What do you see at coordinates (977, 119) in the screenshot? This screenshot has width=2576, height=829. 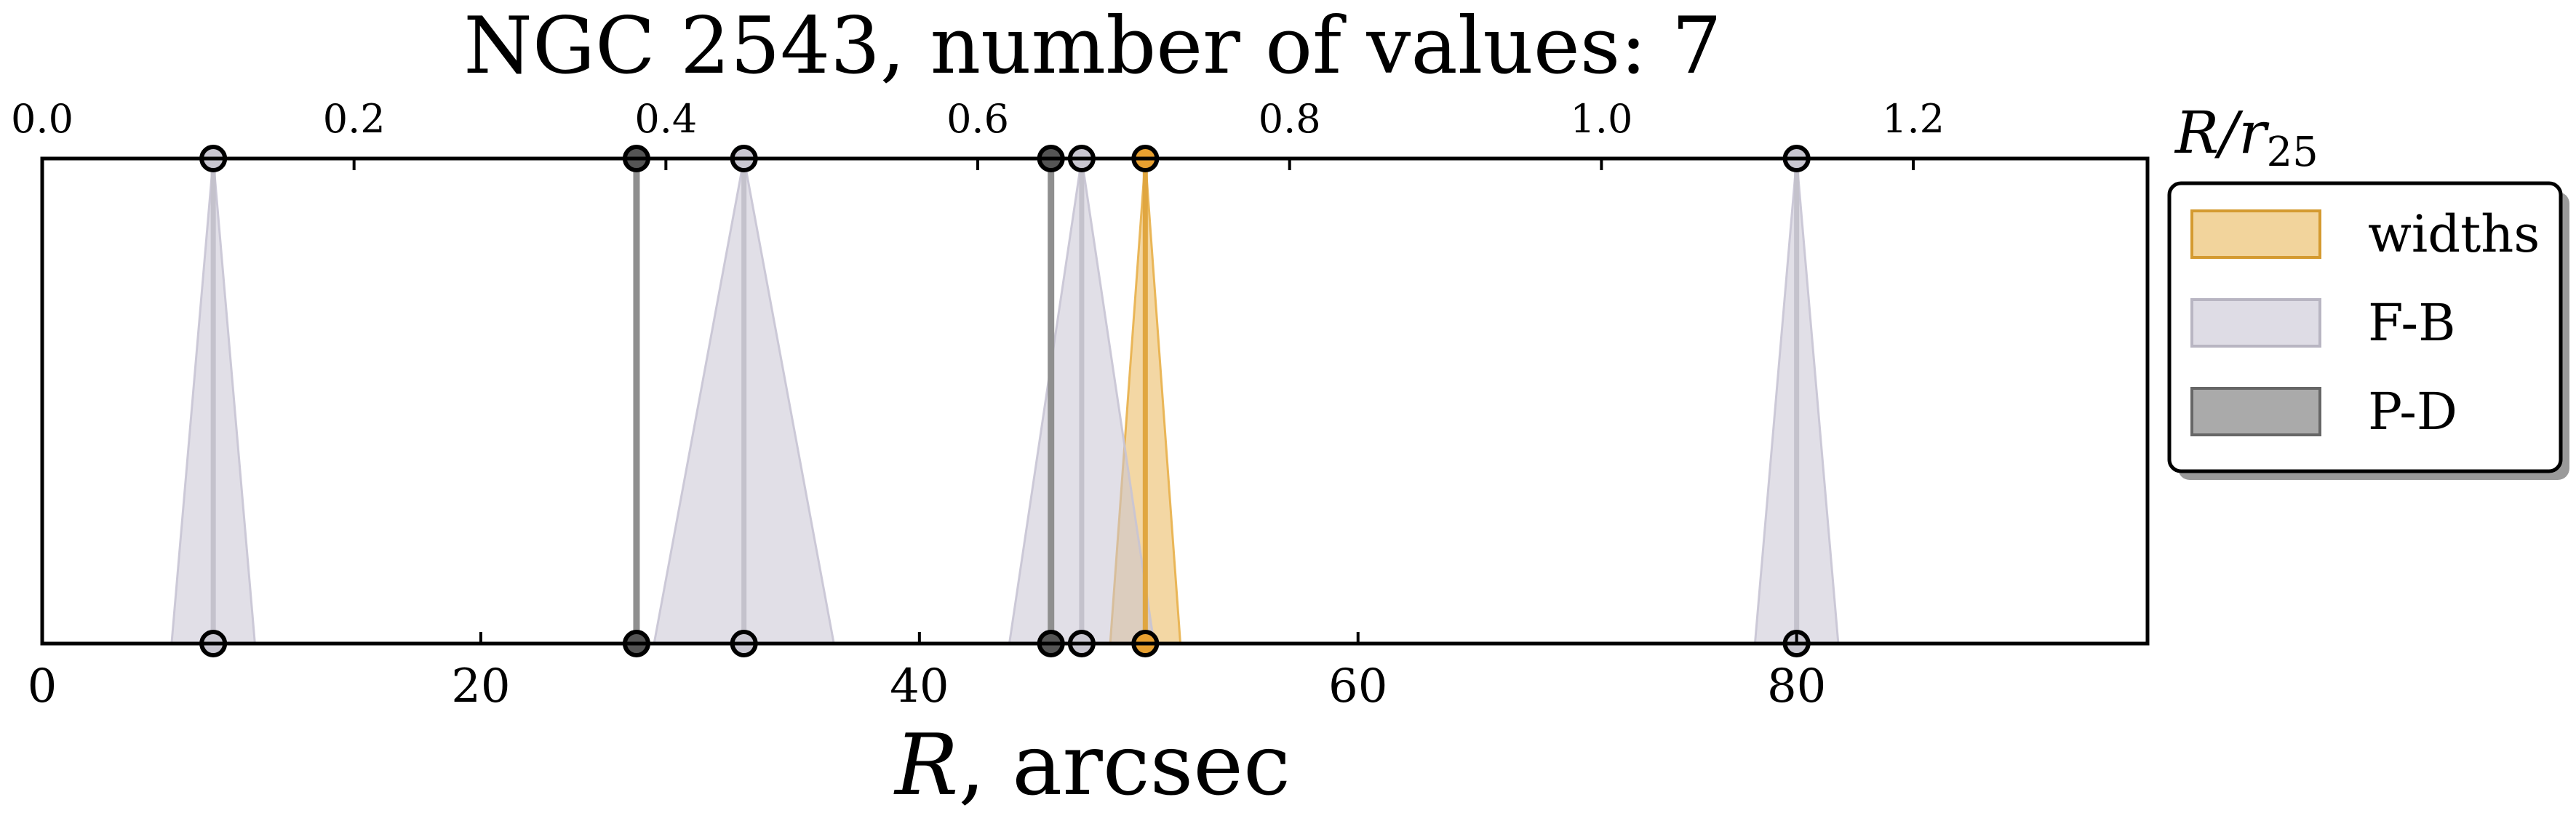 I see `top-tick-label-3: 0.6` at bounding box center [977, 119].